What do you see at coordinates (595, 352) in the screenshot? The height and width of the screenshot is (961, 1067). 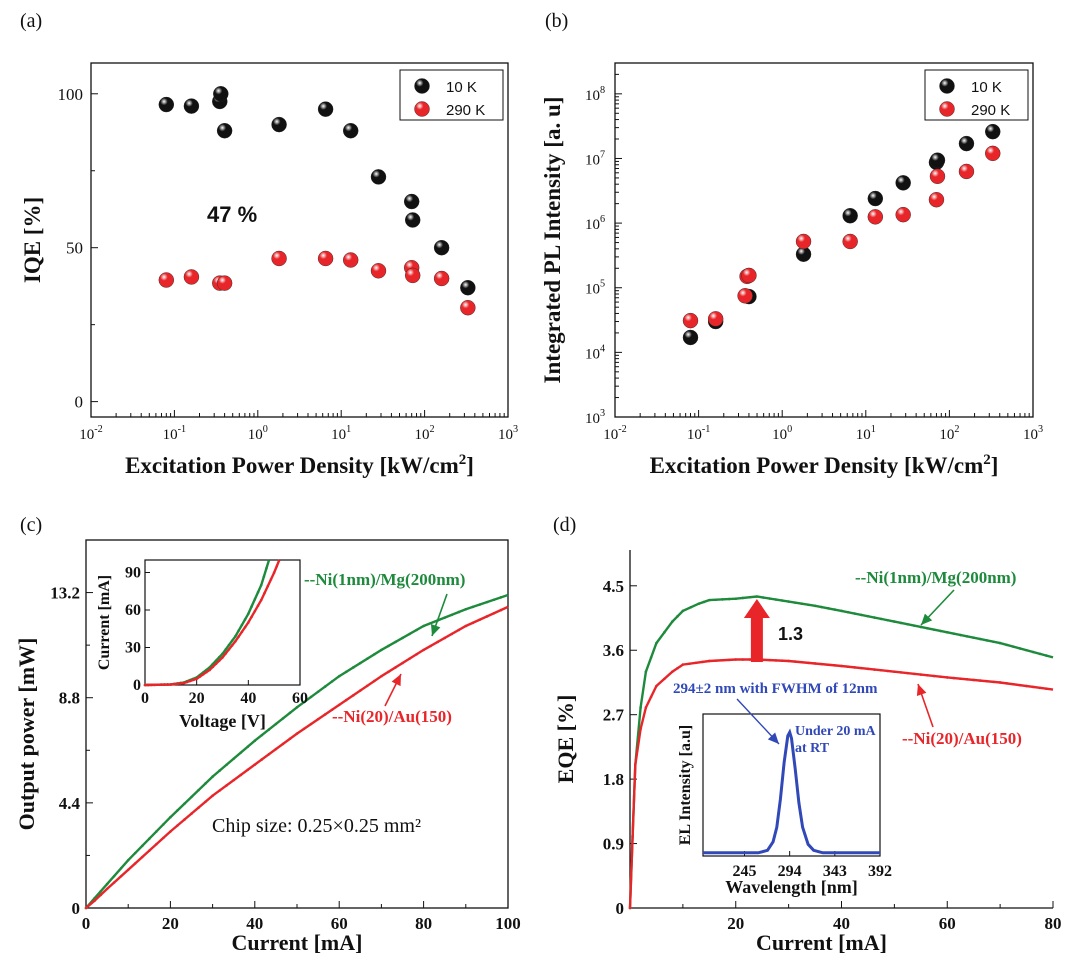 I see `y-tick-label: 104` at bounding box center [595, 352].